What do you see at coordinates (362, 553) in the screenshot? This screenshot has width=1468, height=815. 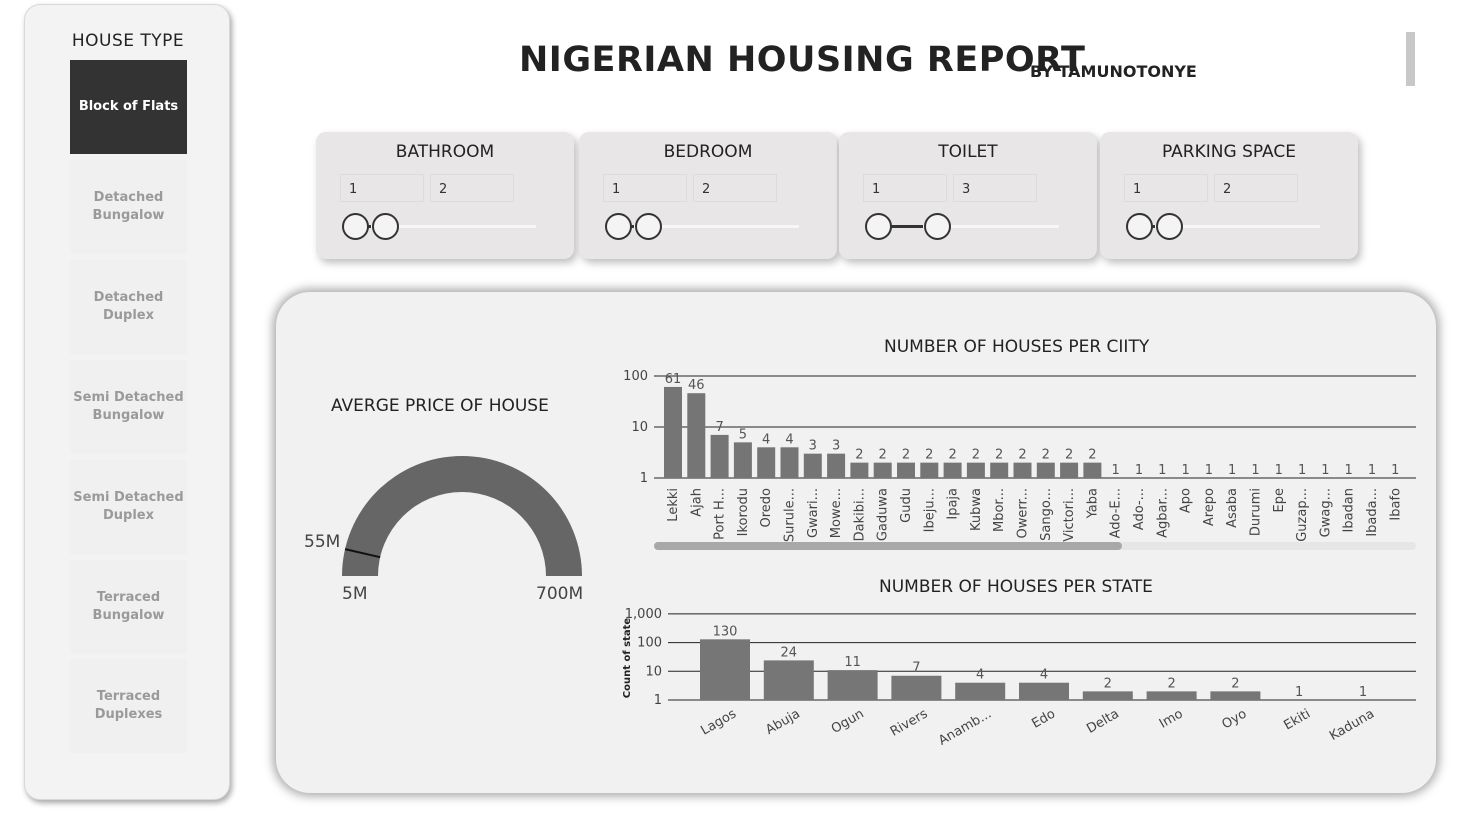 I see `gauge-needle` at bounding box center [362, 553].